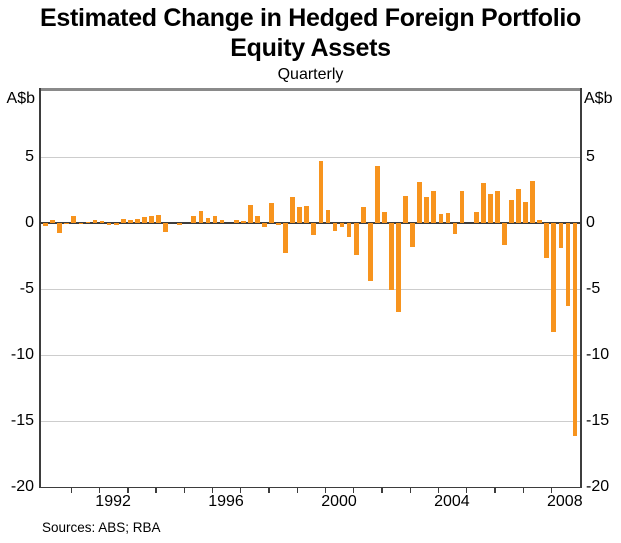 This screenshot has width=621, height=543. What do you see at coordinates (310, 421) in the screenshot?
I see `gridline--15` at bounding box center [310, 421].